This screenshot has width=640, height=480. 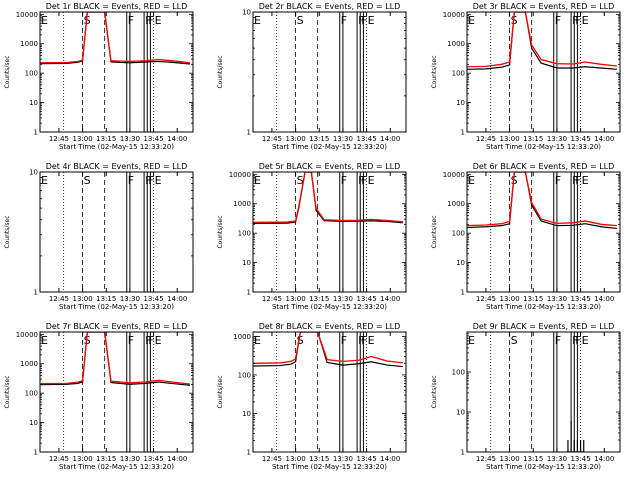 I want to click on y-tick-label: 10000, so click(x=454, y=15).